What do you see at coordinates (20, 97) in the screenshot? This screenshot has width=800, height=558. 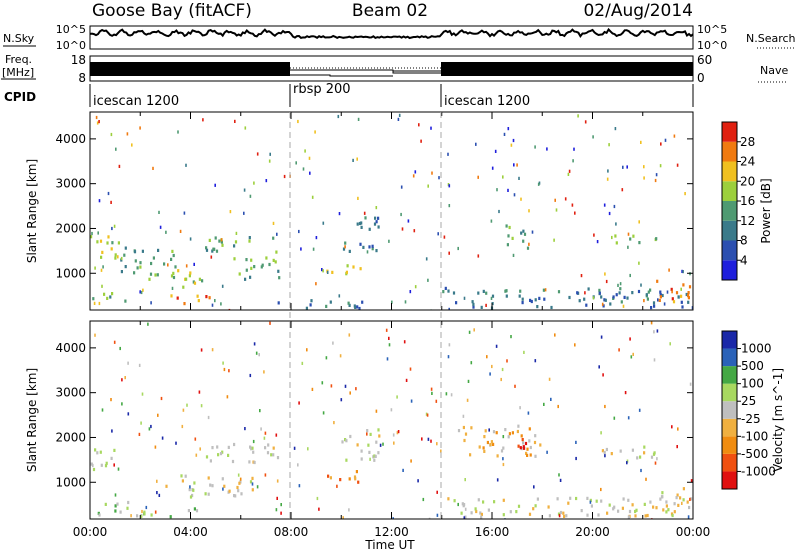 I see `cpid-label: CPID` at bounding box center [20, 97].